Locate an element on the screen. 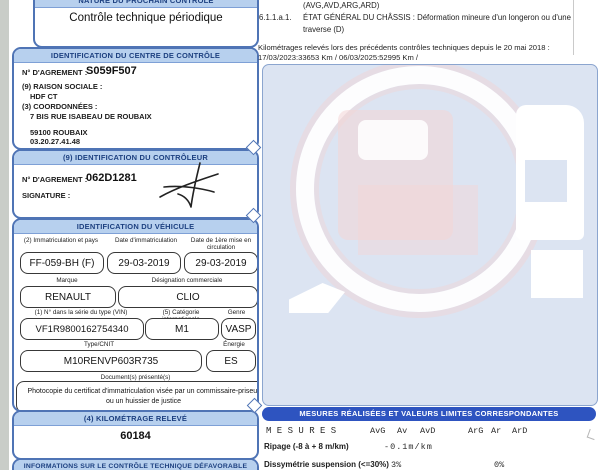  immat-label: (2) Immatriculation et pays is located at coordinates (61, 240).